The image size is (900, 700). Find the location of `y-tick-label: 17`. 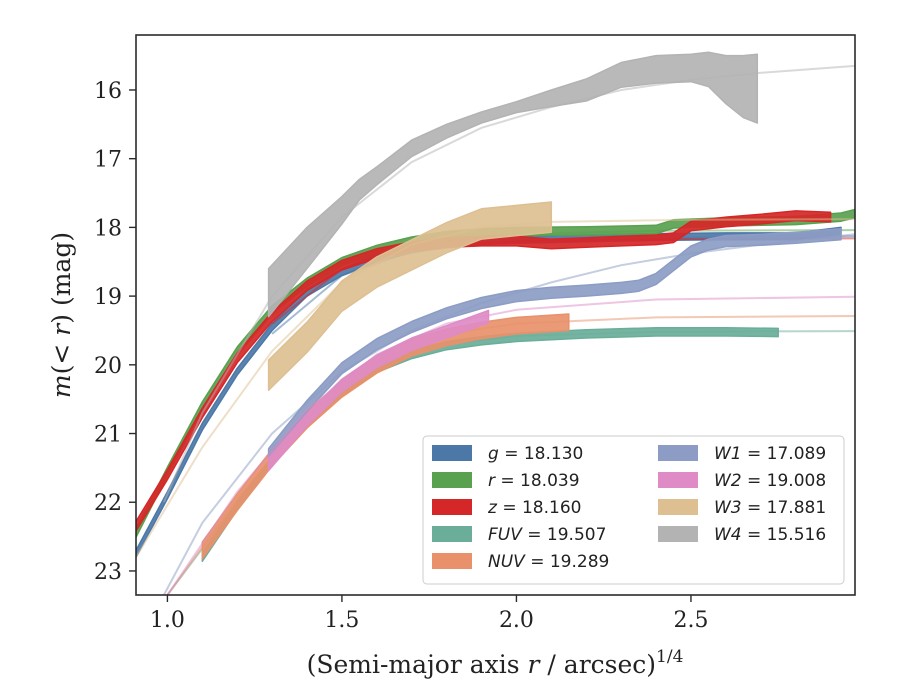

y-tick-label: 17 is located at coordinates (108, 160).